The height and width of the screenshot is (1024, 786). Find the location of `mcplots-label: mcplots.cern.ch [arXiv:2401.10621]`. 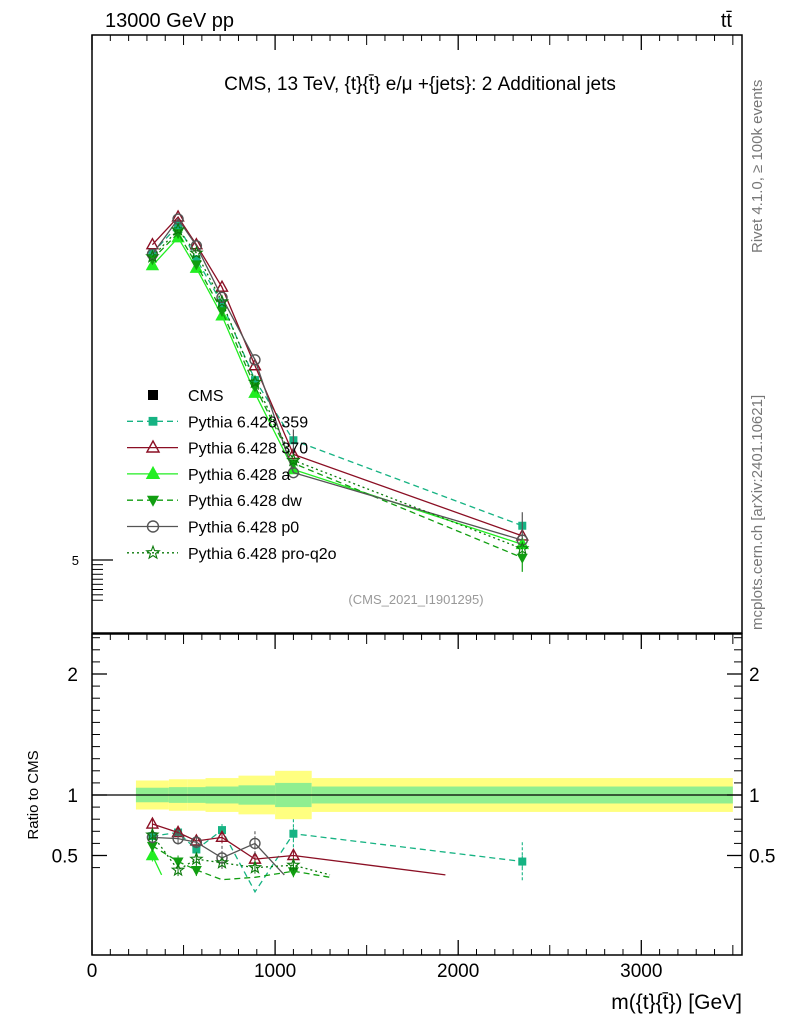

mcplots-label: mcplots.cern.ch [arXiv:2401.10621] is located at coordinates (757, 512).